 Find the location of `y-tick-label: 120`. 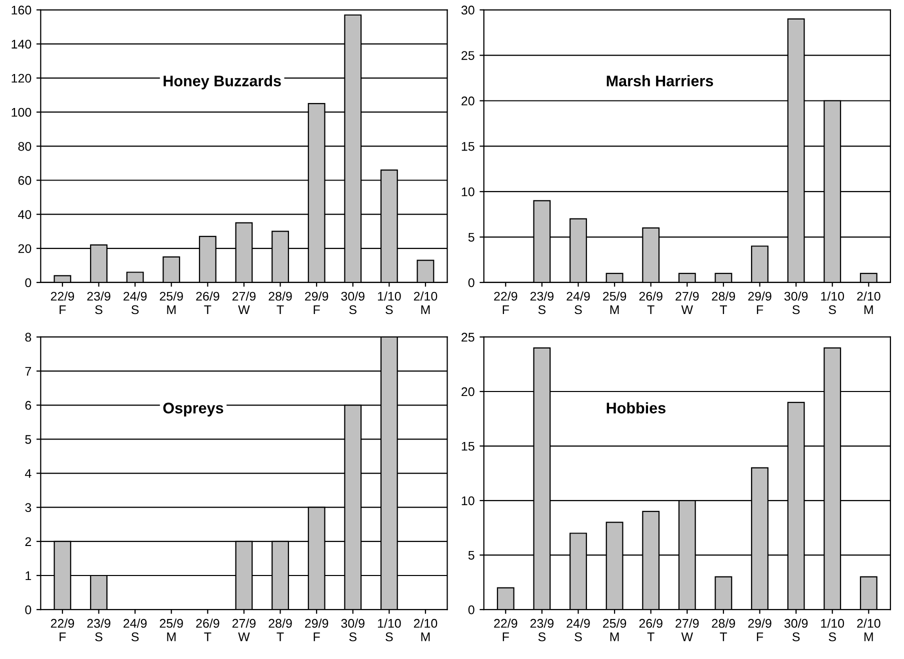

y-tick-label: 120 is located at coordinates (22, 78).